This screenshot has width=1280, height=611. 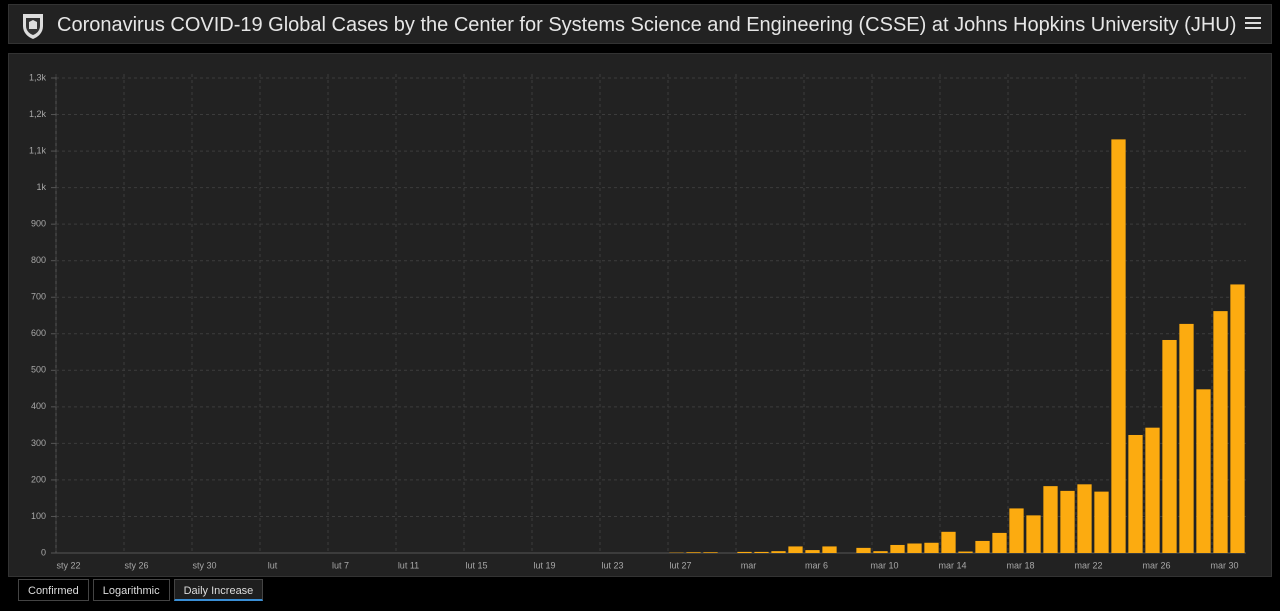 What do you see at coordinates (1224, 565) in the screenshot?
I see `x-tick-label: mar 30` at bounding box center [1224, 565].